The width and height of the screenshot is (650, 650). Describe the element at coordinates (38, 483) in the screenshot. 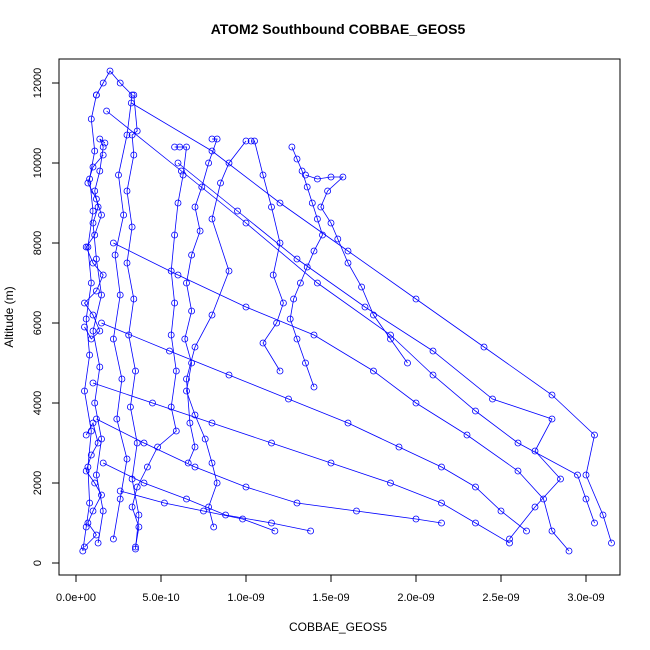

I see `y-tick-label: 2000` at that location.